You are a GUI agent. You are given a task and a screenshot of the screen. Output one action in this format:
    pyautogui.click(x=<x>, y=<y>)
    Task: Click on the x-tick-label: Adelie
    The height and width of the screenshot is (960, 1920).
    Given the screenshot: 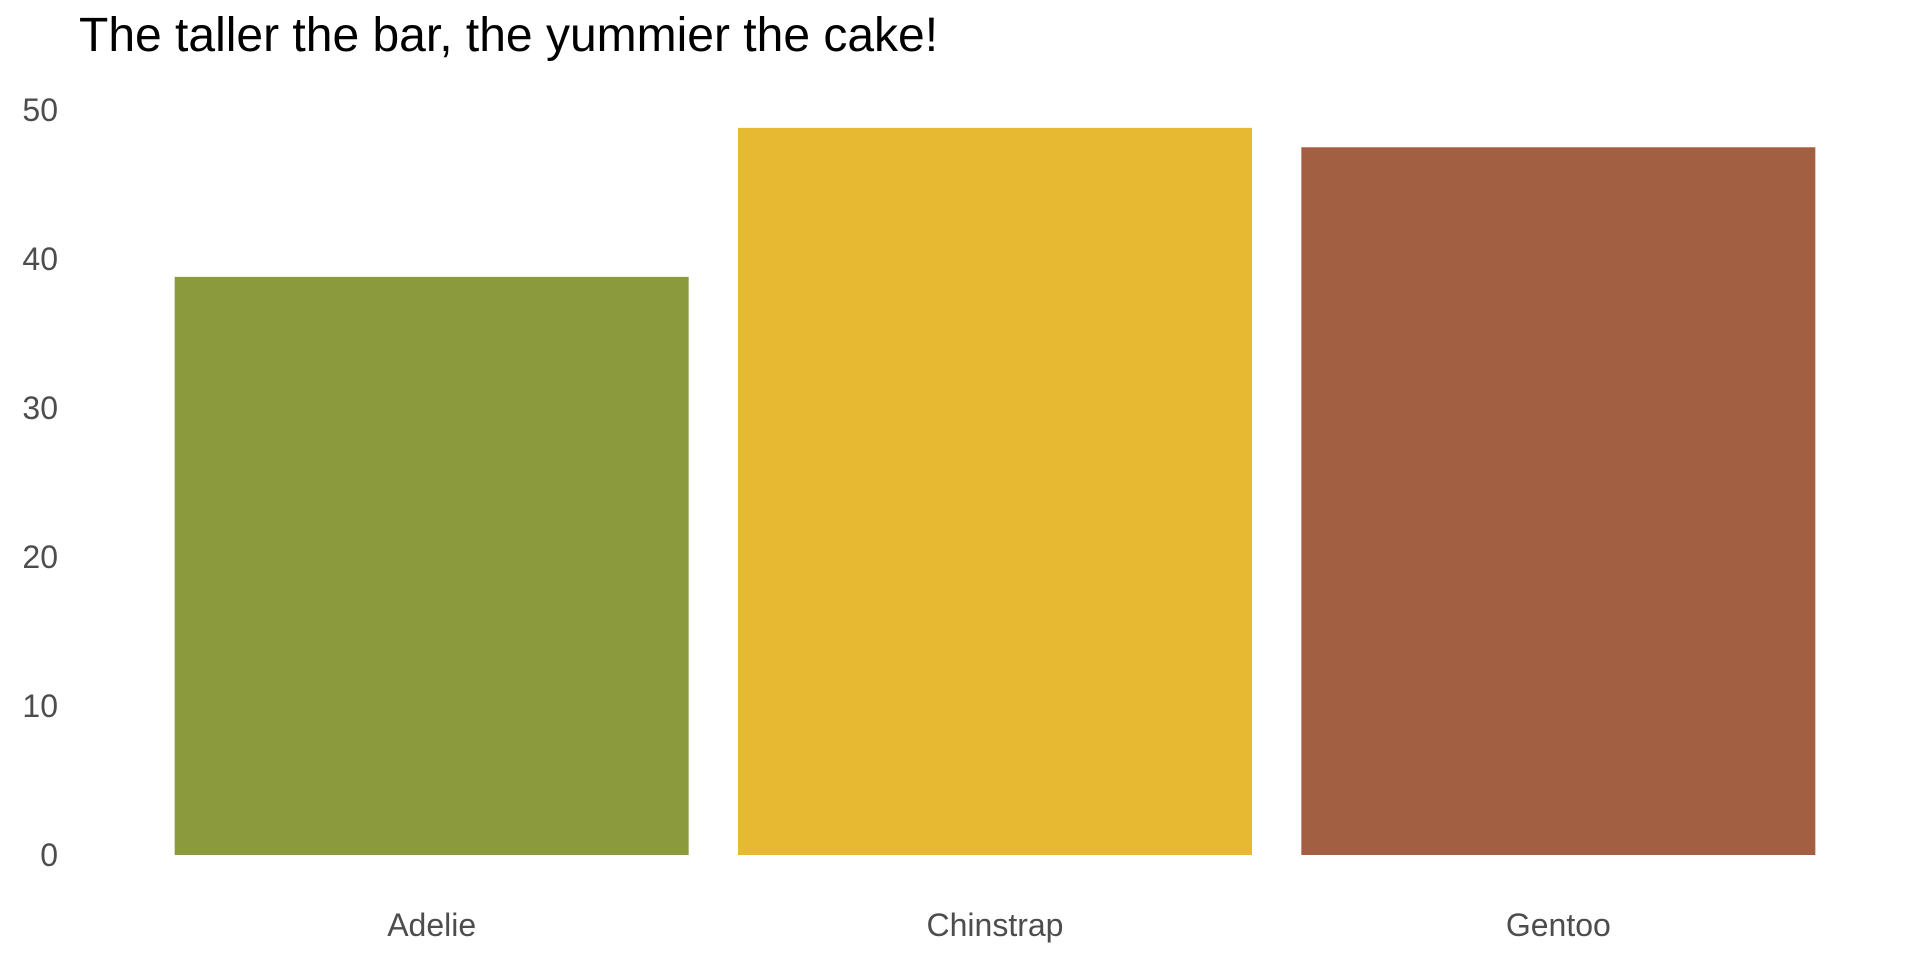 What is the action you would take?
    pyautogui.click(x=431, y=925)
    